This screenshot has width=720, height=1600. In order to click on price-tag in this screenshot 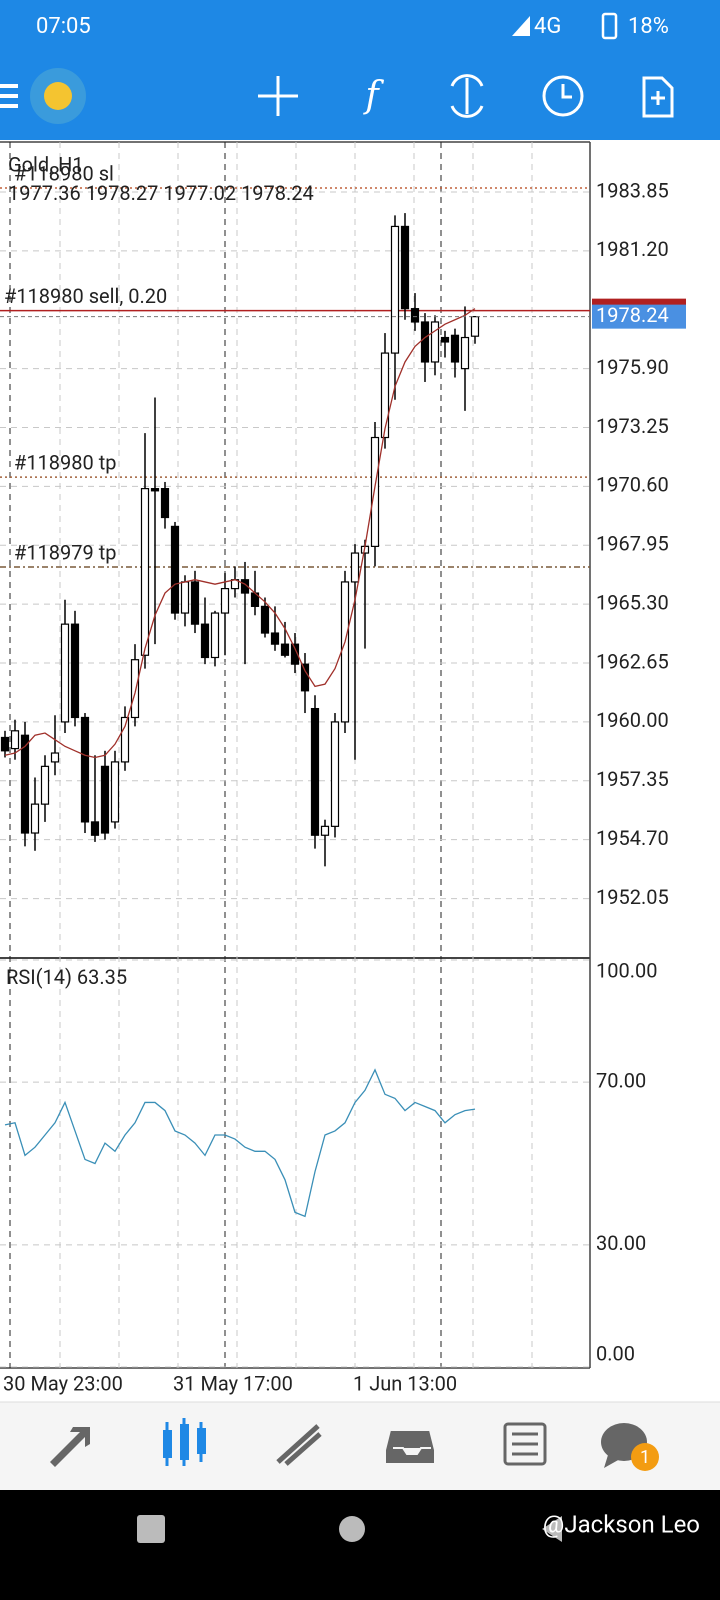, I will do `click(639, 316)`.